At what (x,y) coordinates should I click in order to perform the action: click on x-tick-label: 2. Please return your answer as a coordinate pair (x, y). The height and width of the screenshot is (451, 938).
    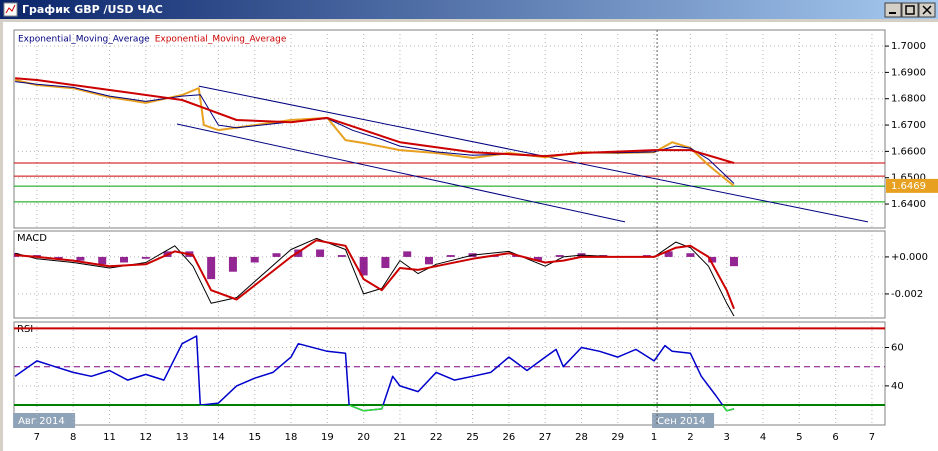
    Looking at the image, I should click on (690, 437).